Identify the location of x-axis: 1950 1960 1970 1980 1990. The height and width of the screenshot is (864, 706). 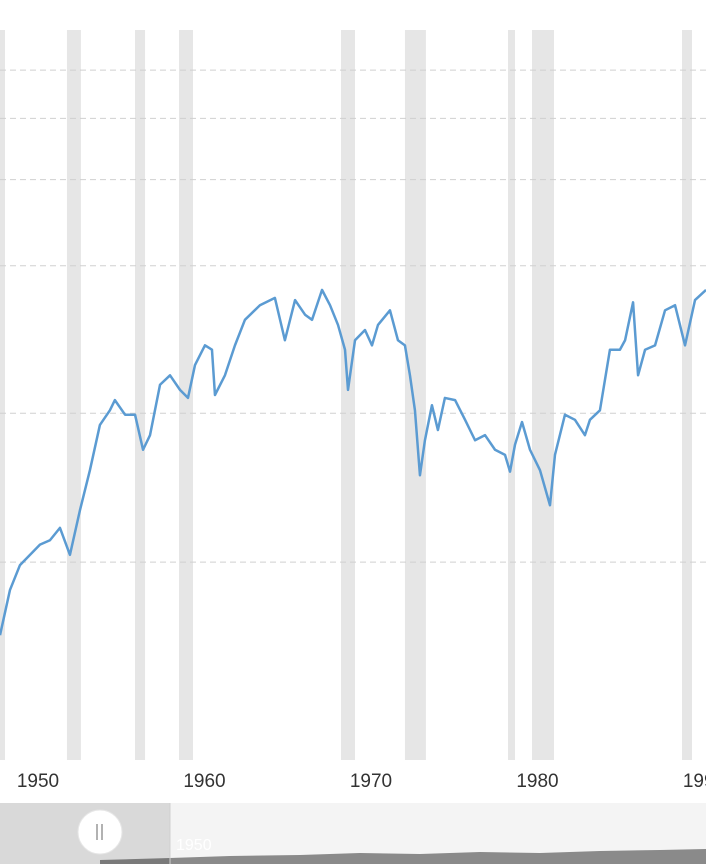
(361, 781).